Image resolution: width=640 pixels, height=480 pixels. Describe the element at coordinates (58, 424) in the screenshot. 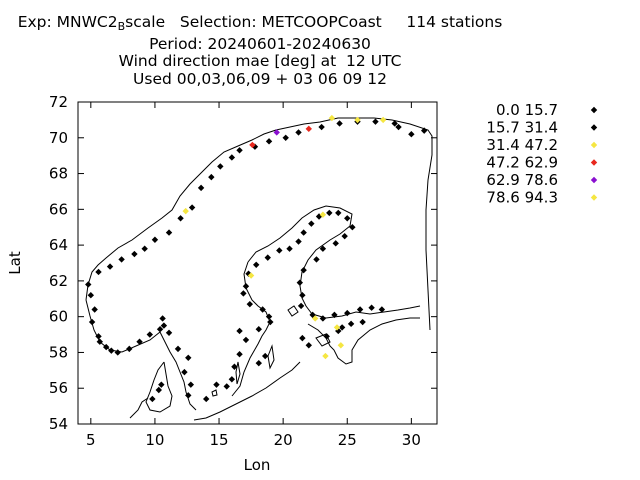

I see `y-tick-label: 54` at that location.